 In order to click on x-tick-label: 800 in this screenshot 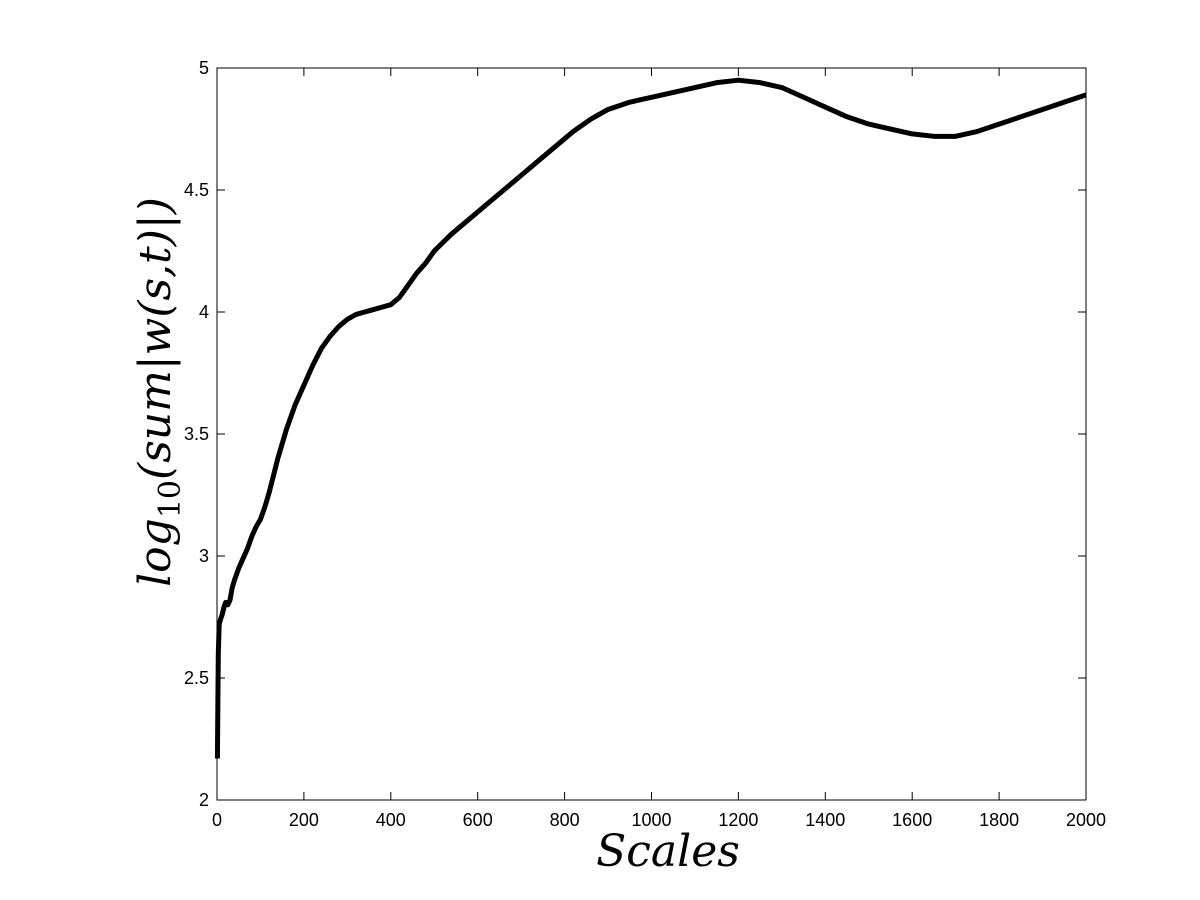, I will do `click(565, 820)`.